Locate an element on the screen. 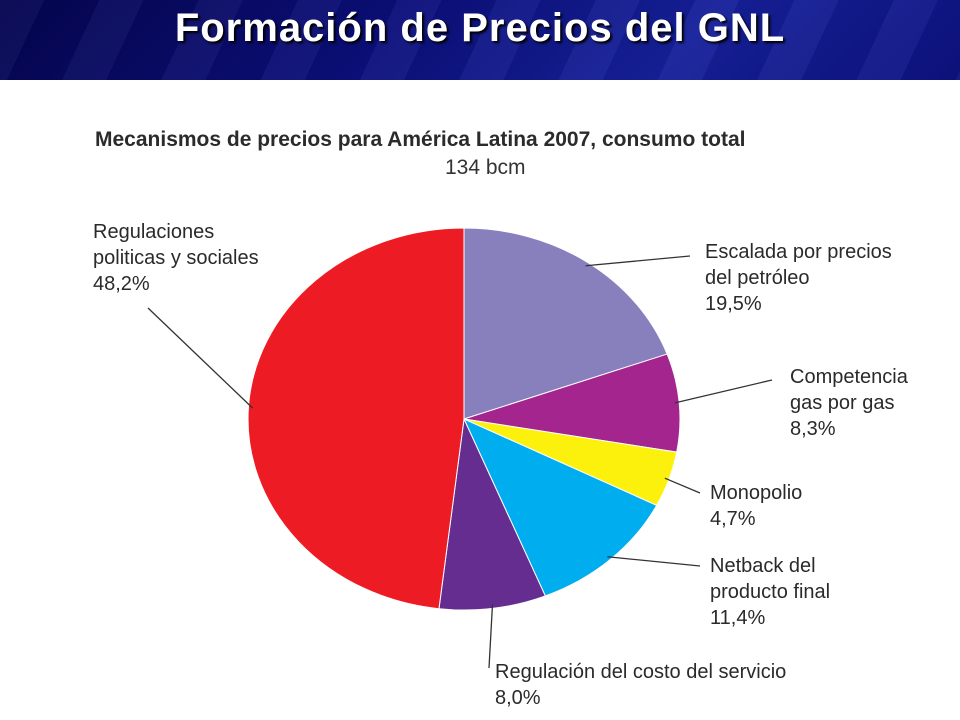 Image resolution: width=960 pixels, height=720 pixels. value-netback: 11,4% is located at coordinates (738, 618).